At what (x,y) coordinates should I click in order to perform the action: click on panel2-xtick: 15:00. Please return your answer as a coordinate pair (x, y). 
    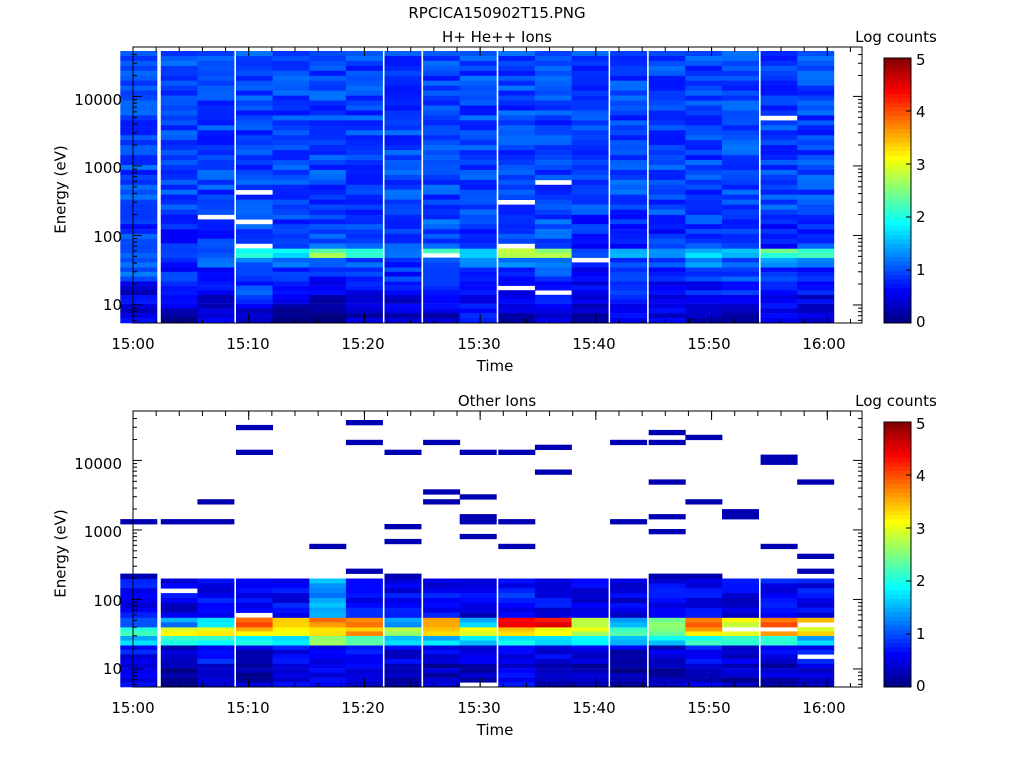
    Looking at the image, I should click on (133, 708).